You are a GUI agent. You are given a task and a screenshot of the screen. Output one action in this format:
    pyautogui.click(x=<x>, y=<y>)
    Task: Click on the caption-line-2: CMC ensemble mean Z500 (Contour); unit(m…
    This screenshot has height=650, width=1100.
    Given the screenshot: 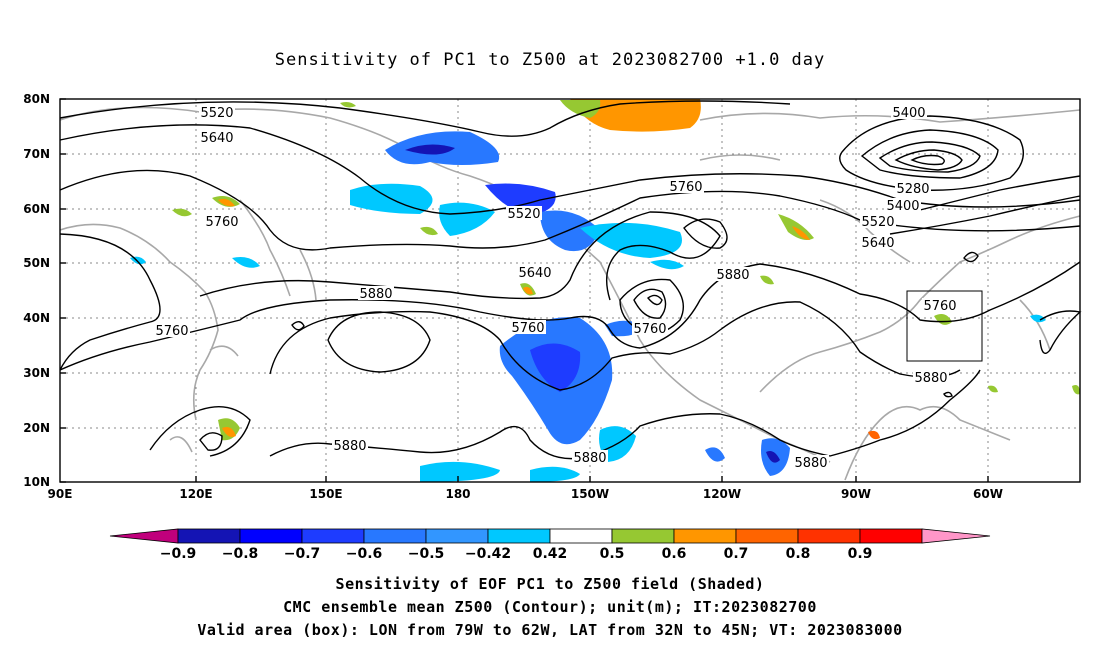 What is the action you would take?
    pyautogui.click(x=550, y=607)
    